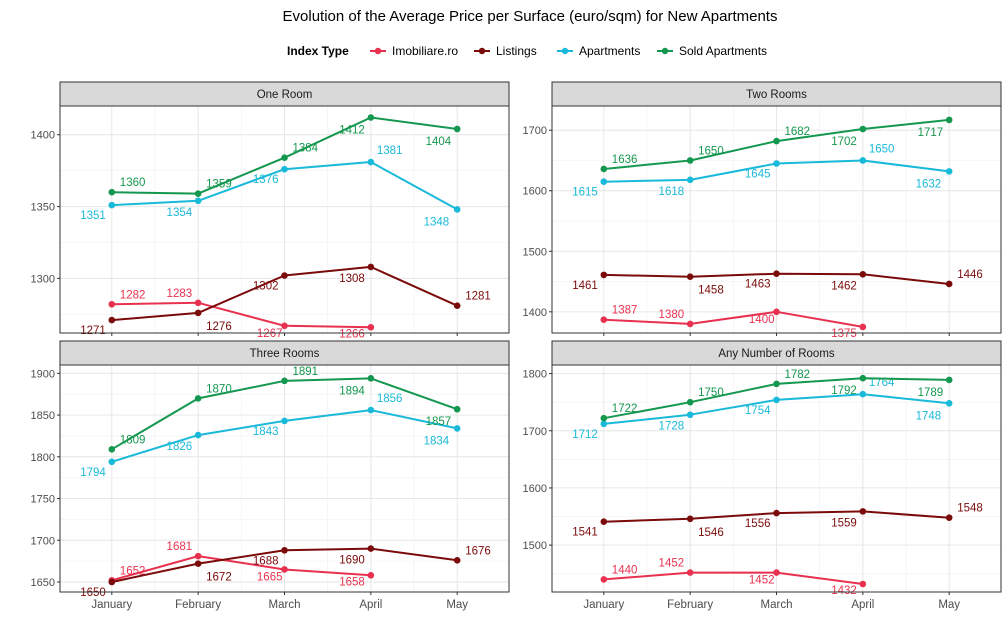  What do you see at coordinates (219, 578) in the screenshot?
I see `data-label: 1672` at bounding box center [219, 578].